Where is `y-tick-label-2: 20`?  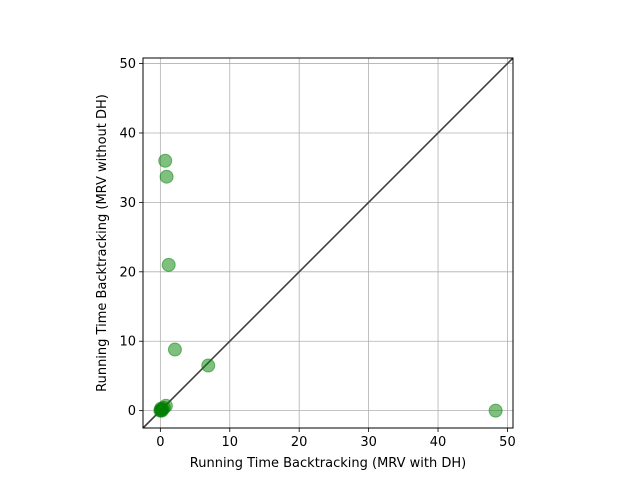 y-tick-label-2: 20 is located at coordinates (127, 272).